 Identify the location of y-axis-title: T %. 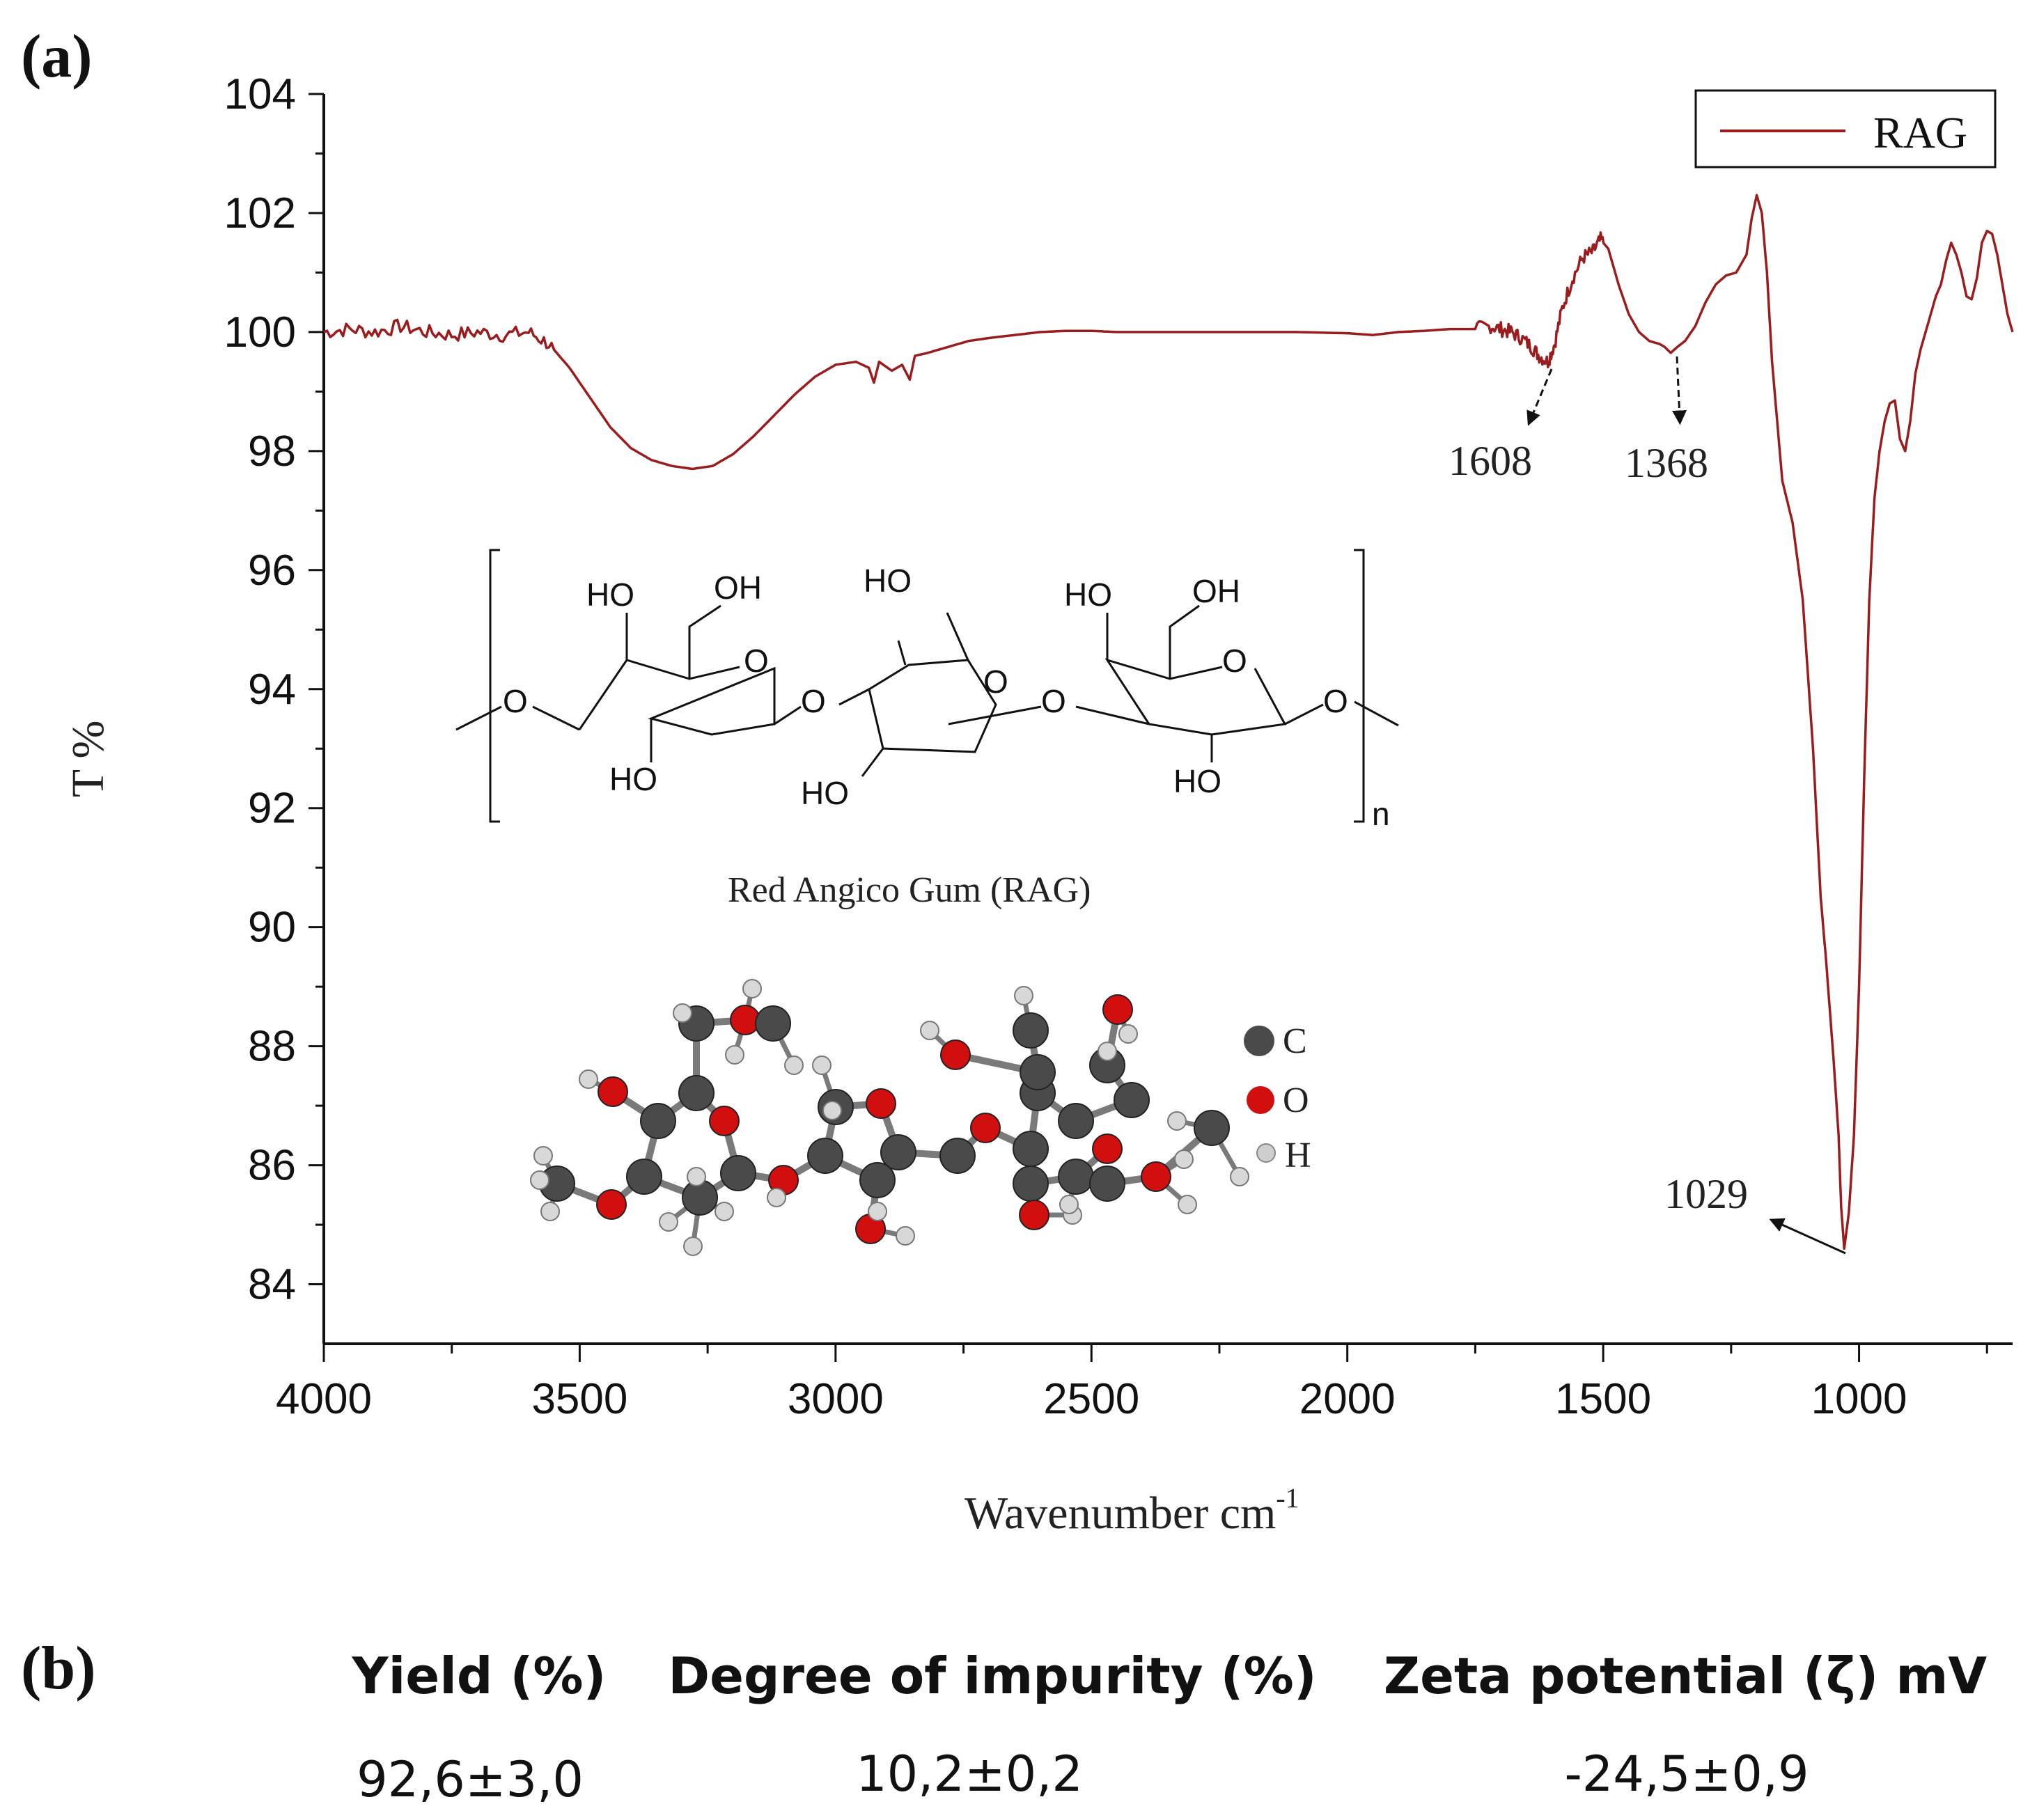
(88, 760).